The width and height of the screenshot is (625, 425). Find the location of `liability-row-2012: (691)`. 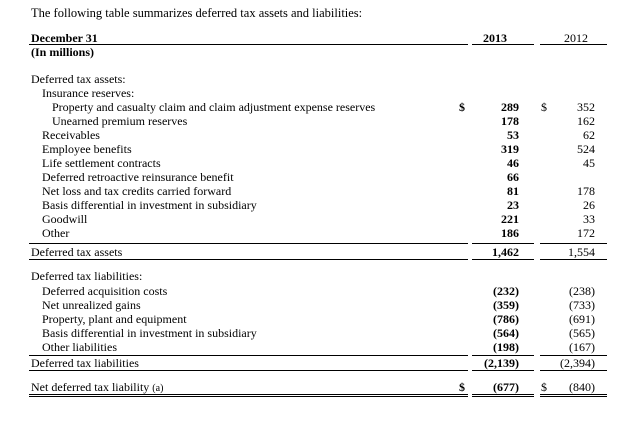

liability-row-2012: (691) is located at coordinates (582, 319).